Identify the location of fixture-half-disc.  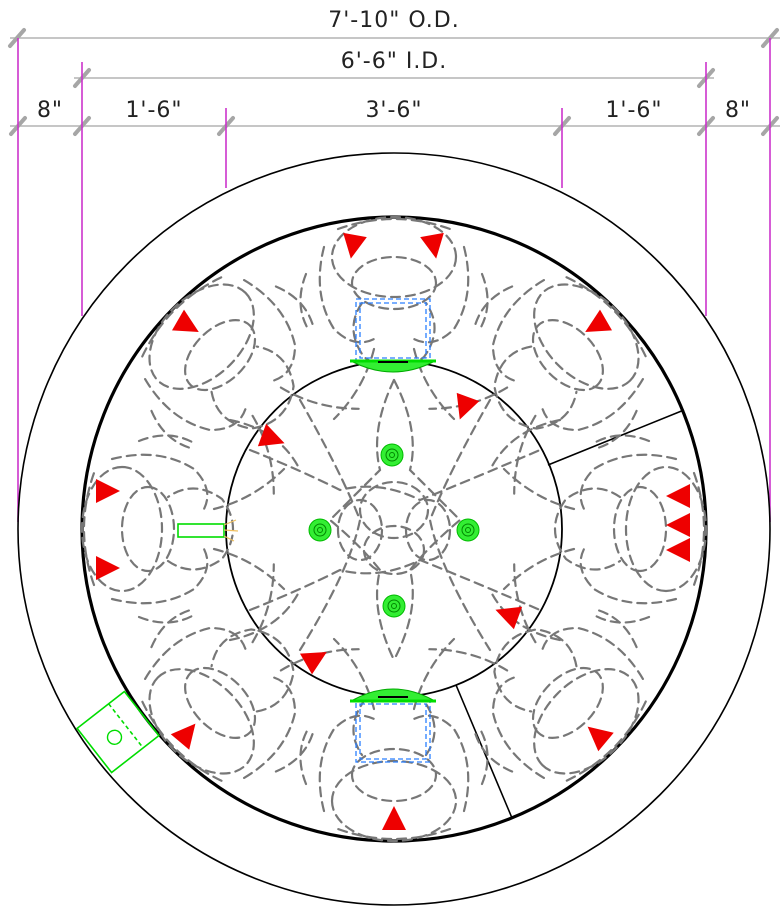
(393, 694).